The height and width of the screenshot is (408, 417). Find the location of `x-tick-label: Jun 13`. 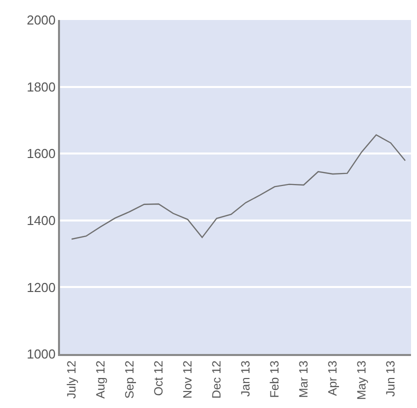

x-tick-label: Jun 13 is located at coordinates (391, 378).